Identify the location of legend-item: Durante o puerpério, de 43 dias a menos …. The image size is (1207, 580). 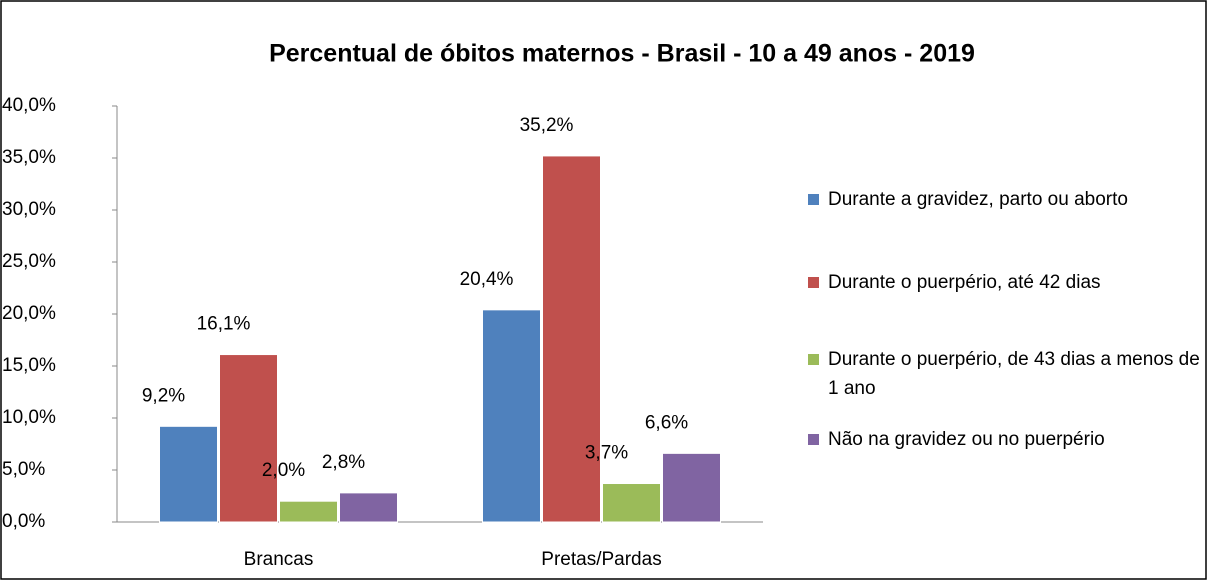
(1007, 374).